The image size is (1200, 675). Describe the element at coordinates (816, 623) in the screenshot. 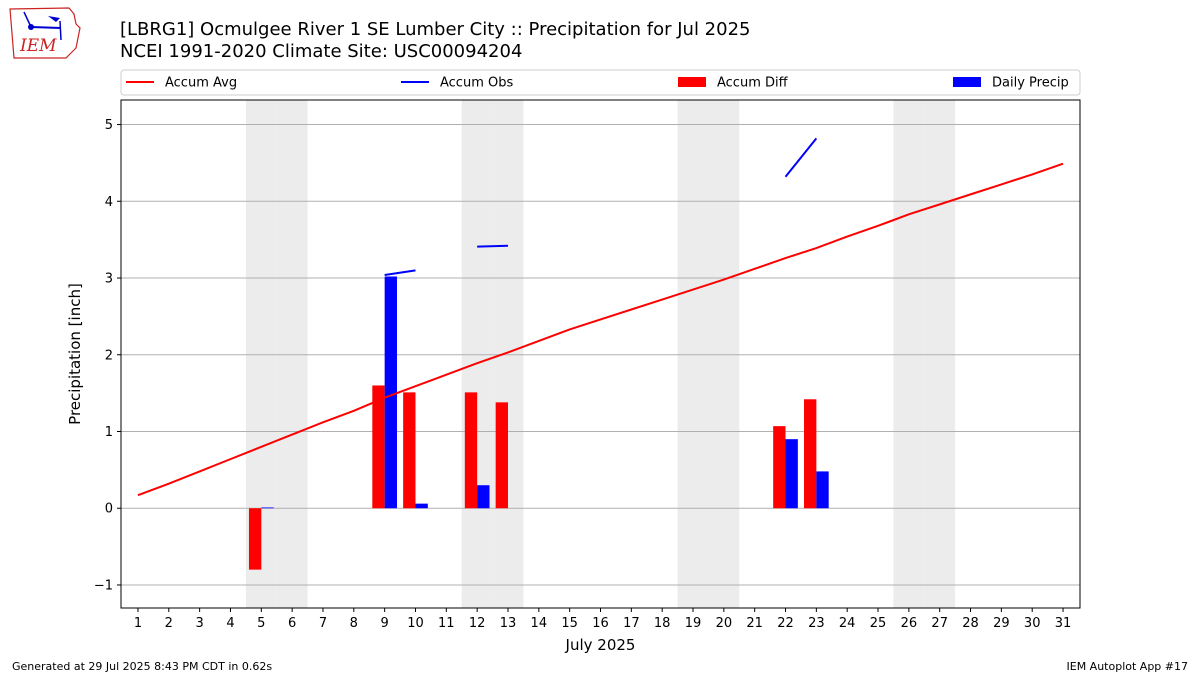

I see `x-tick-label: 23` at that location.